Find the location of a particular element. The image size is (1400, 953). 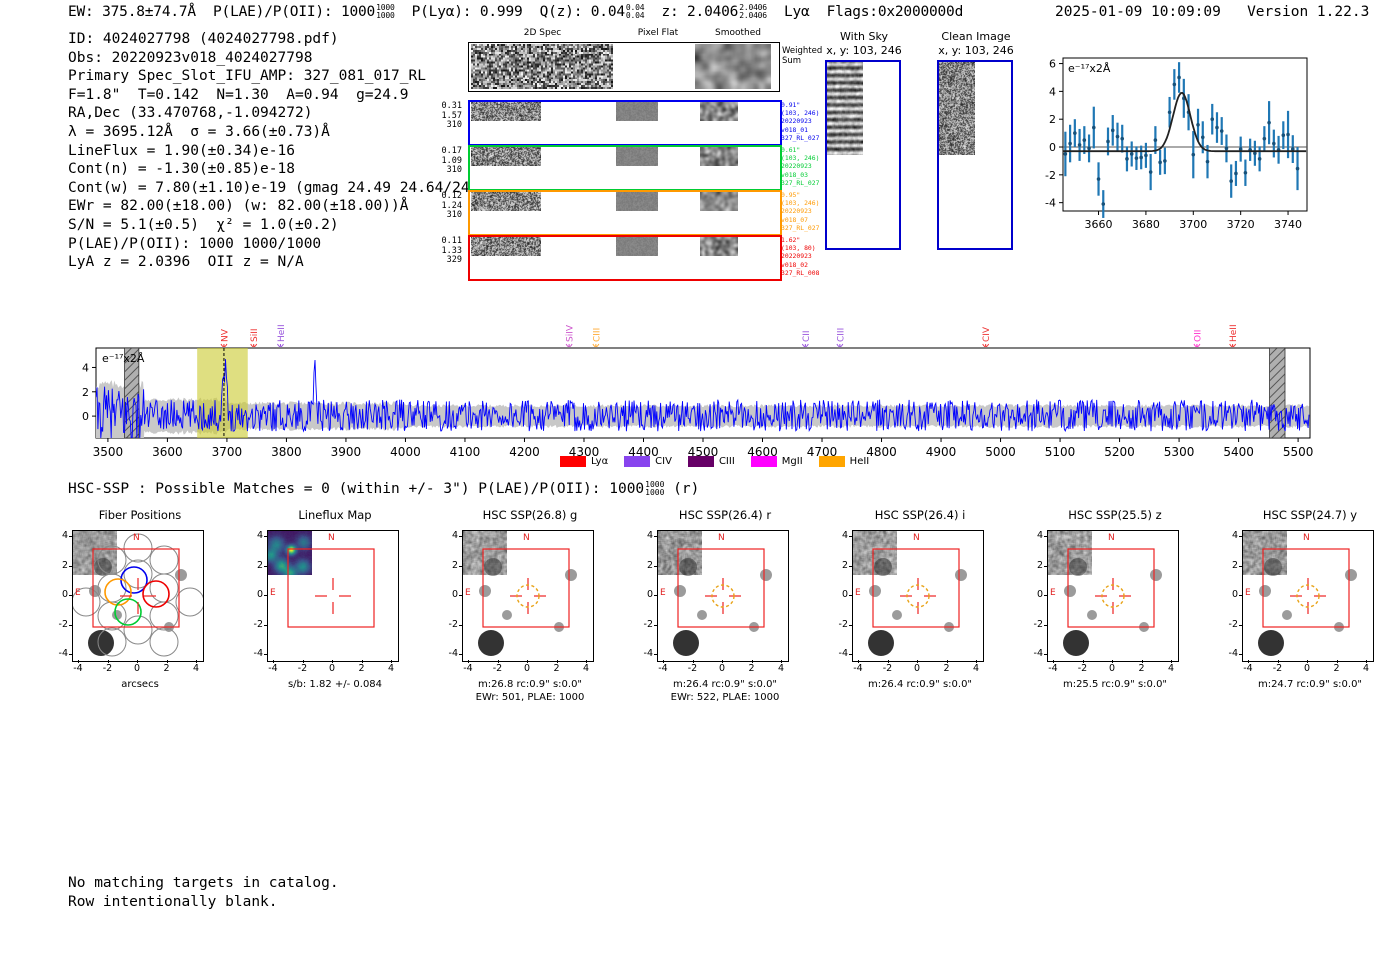

cutout-caption-1: m:26.4 rc:0.9" s:0.0" is located at coordinates (725, 684).